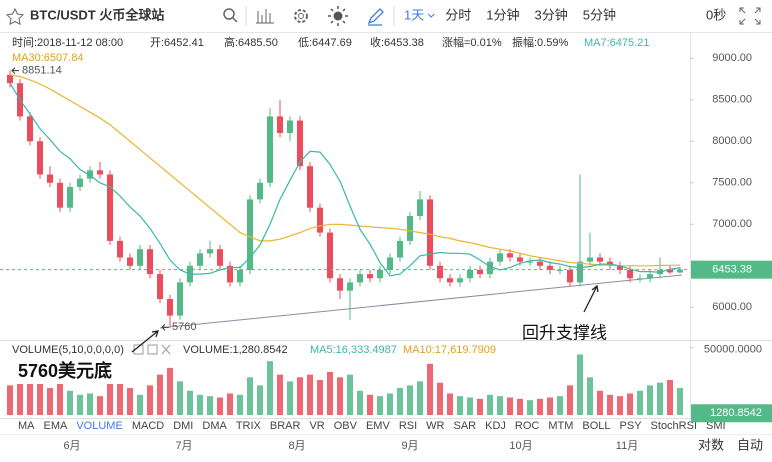 Image resolution: width=772 pixels, height=462 pixels. I want to click on high-label: 8851.14, so click(42, 71).